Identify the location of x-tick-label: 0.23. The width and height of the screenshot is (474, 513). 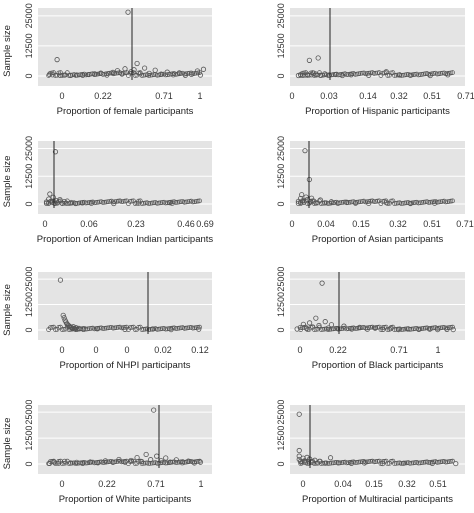
(136, 224).